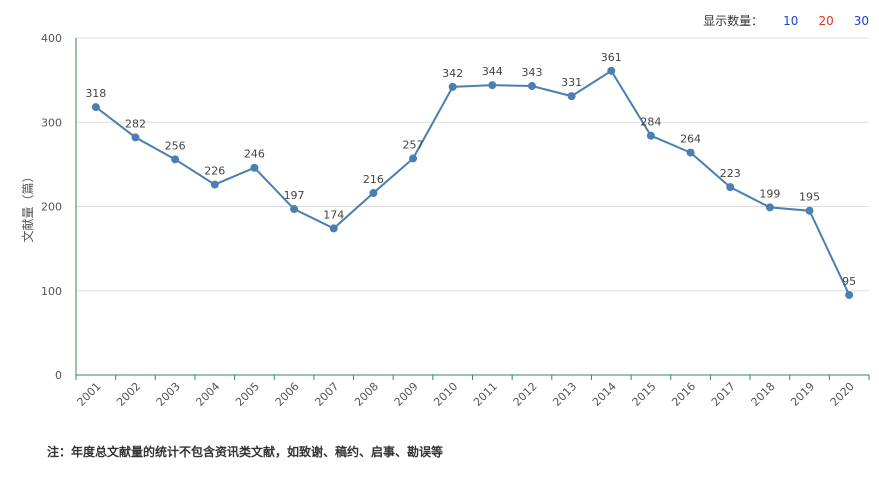 Image resolution: width=879 pixels, height=479 pixels. Describe the element at coordinates (826, 20) in the screenshot. I see `display-count-option-20: 20` at that location.